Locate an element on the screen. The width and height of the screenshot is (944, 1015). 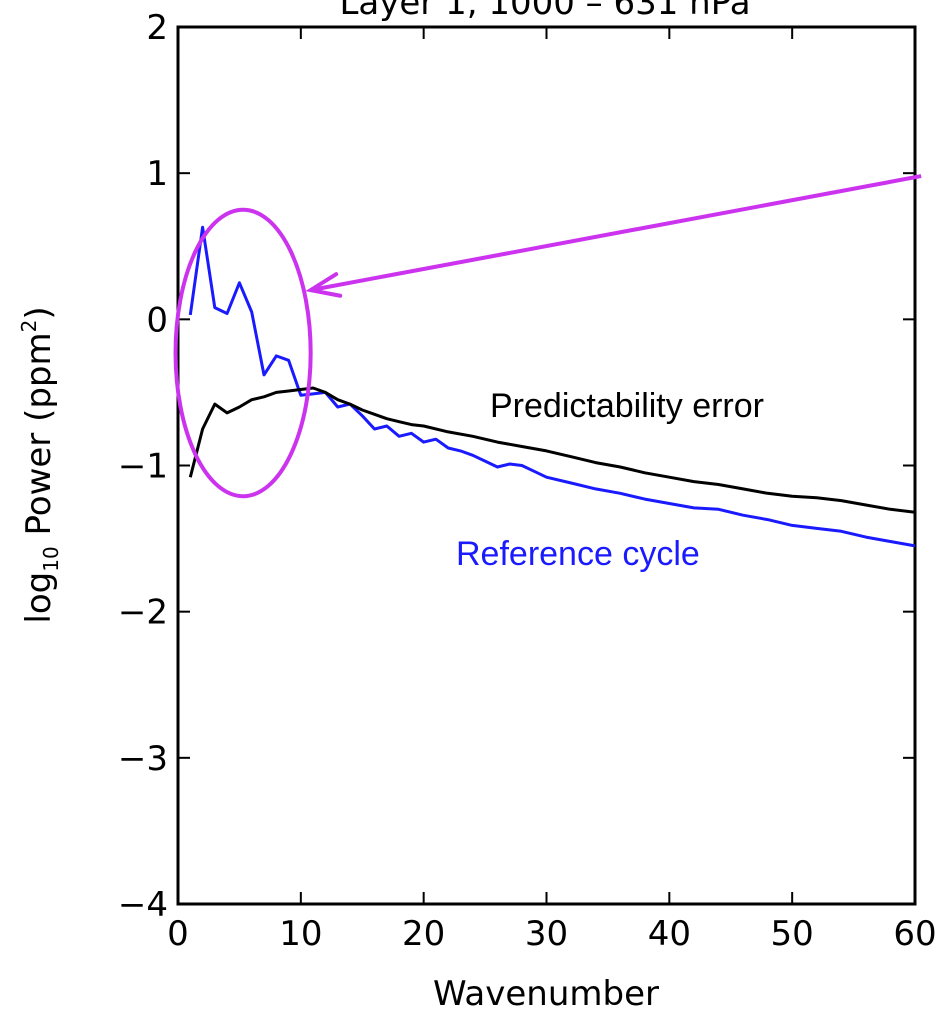
y-tick-label: −3 is located at coordinates (143, 759).